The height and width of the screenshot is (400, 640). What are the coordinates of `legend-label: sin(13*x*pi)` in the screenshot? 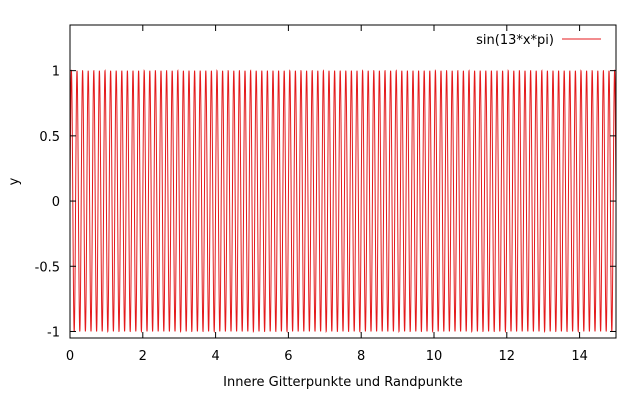 It's located at (515, 40).